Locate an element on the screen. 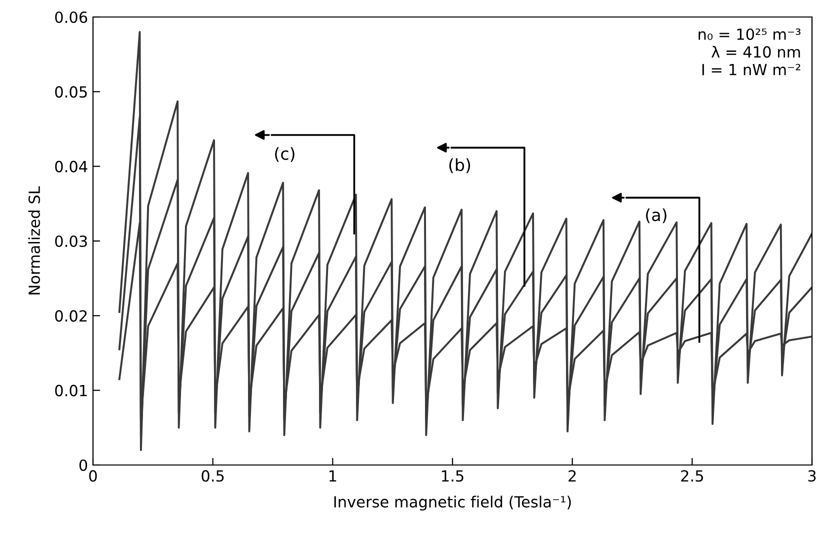 The image size is (817, 535). x-tick-label: 0 is located at coordinates (93, 476).